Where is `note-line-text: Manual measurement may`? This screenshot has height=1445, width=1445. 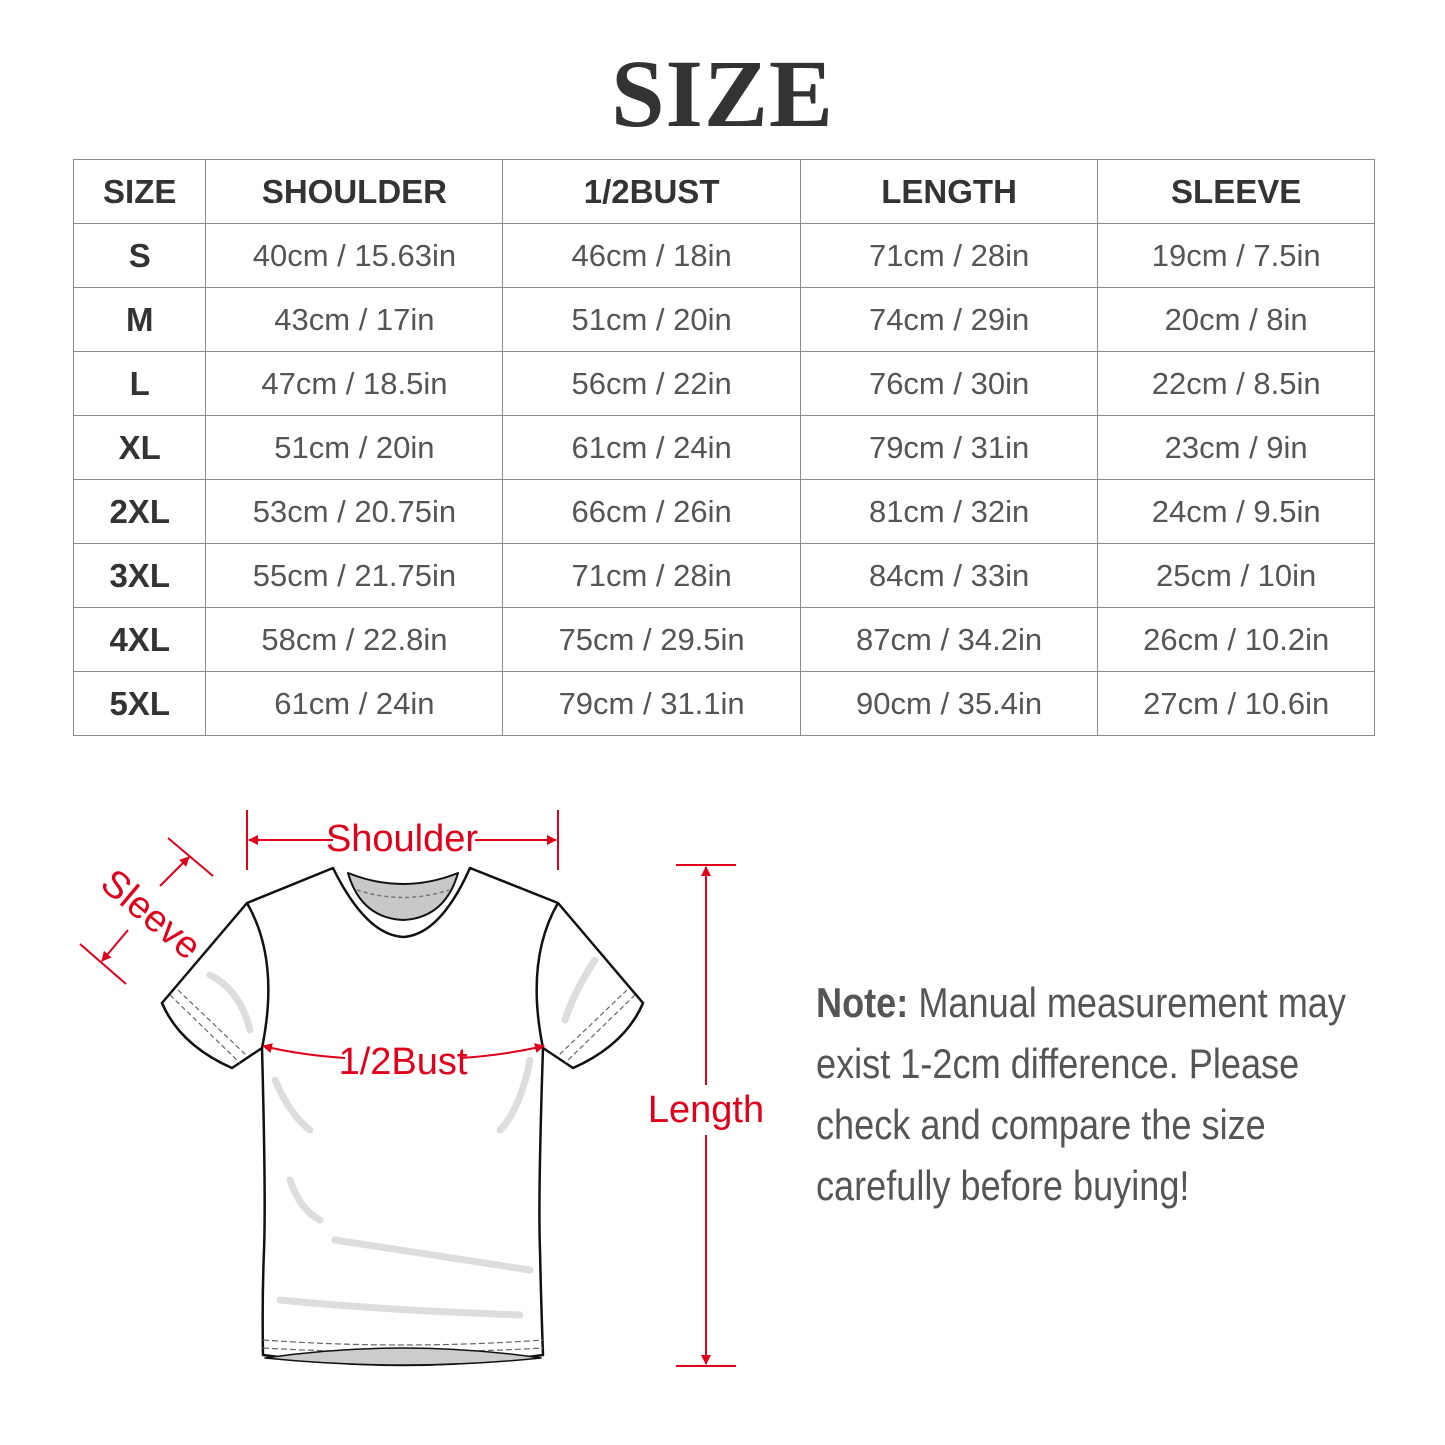 note-line-text: Manual measurement may is located at coordinates (1132, 1002).